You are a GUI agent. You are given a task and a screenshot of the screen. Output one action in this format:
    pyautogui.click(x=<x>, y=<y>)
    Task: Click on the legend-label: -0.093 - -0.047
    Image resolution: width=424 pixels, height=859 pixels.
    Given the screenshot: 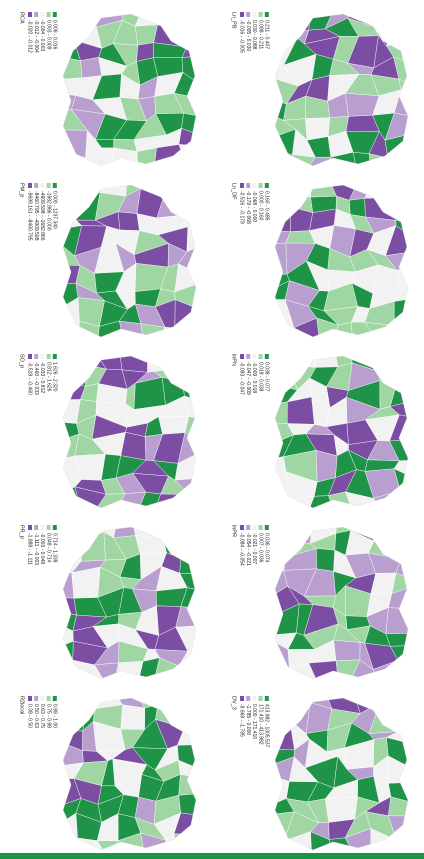 What is the action you would take?
    pyautogui.click(x=242, y=378)
    